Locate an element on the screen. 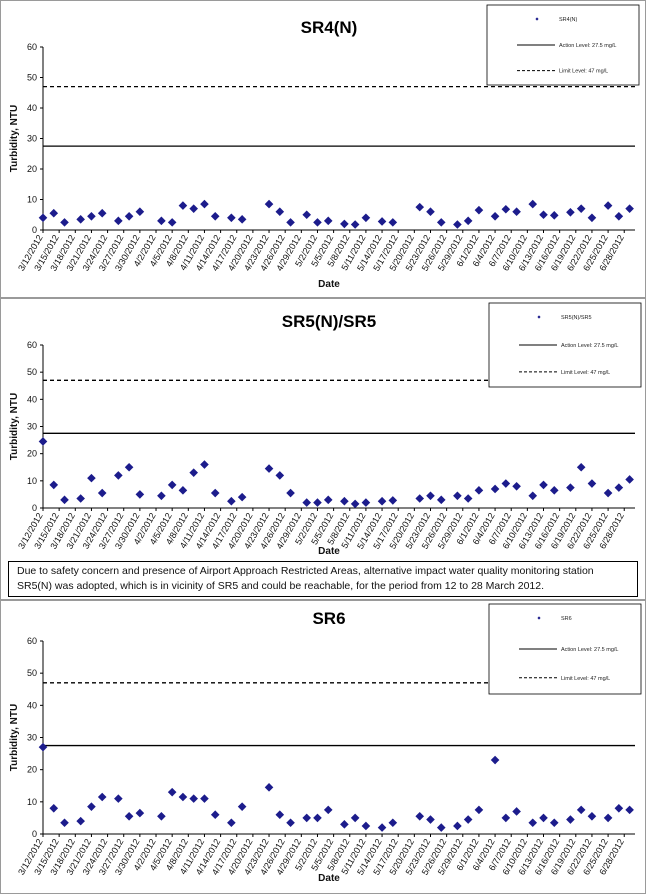 This screenshot has height=896, width=648. y-tick-label: 10 is located at coordinates (32, 200).